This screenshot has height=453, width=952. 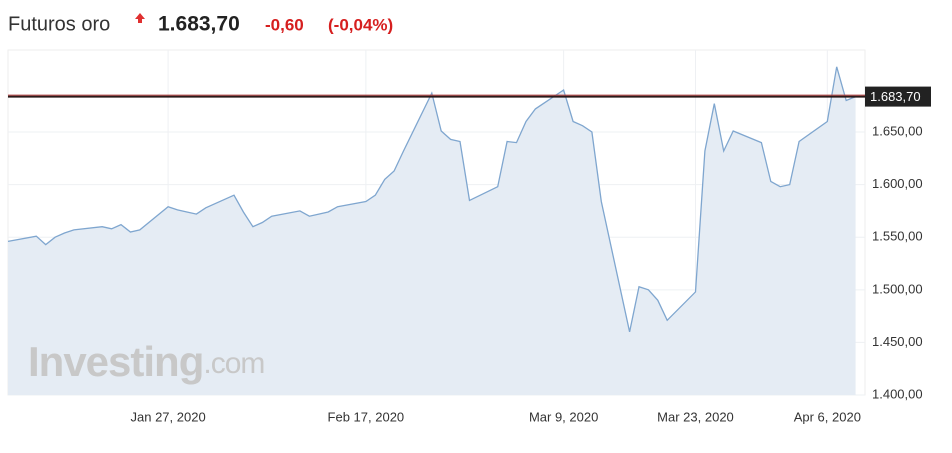 I want to click on price-tag-label: 1.683,70, so click(x=895, y=96).